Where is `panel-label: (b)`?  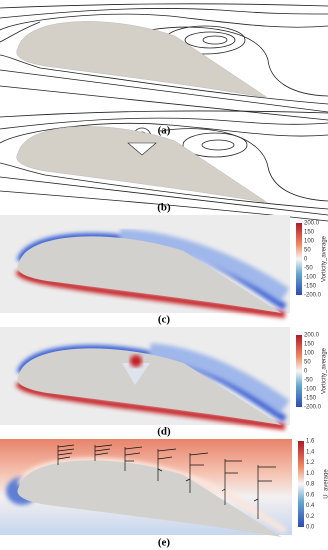 panel-label: (b) is located at coordinates (164, 208).